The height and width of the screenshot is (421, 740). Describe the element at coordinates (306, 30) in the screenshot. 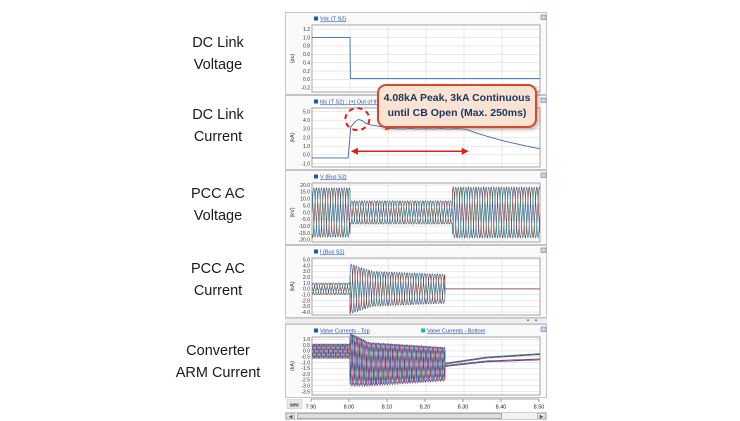

I see `y-tick-label: 1.2` at that location.